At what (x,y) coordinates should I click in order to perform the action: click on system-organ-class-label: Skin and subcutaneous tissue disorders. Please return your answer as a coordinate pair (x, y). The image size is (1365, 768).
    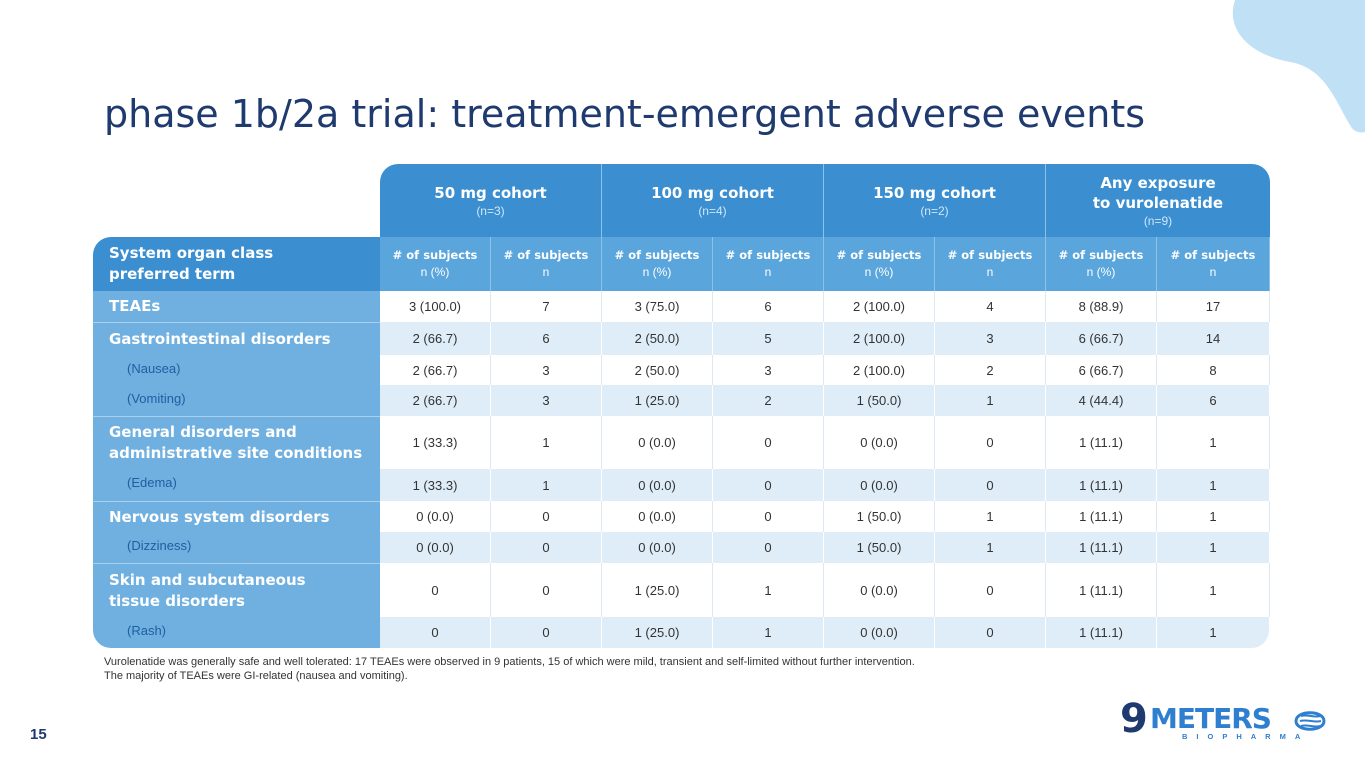
    Looking at the image, I should click on (236, 590).